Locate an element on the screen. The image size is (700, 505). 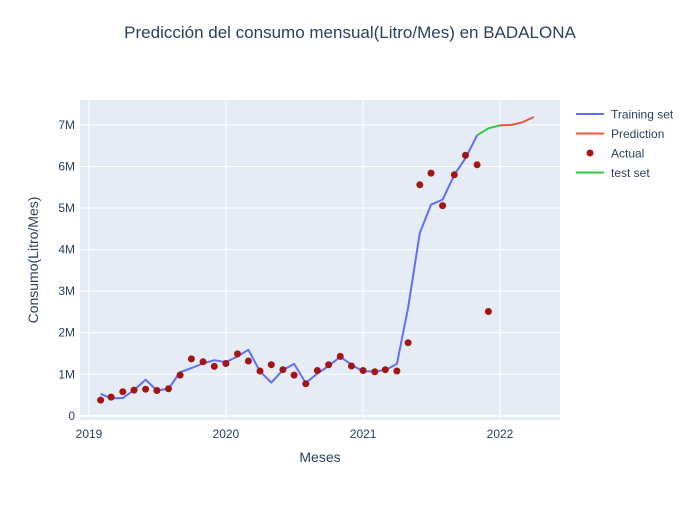
x-tick-label-2021: 2021 is located at coordinates (363, 434).